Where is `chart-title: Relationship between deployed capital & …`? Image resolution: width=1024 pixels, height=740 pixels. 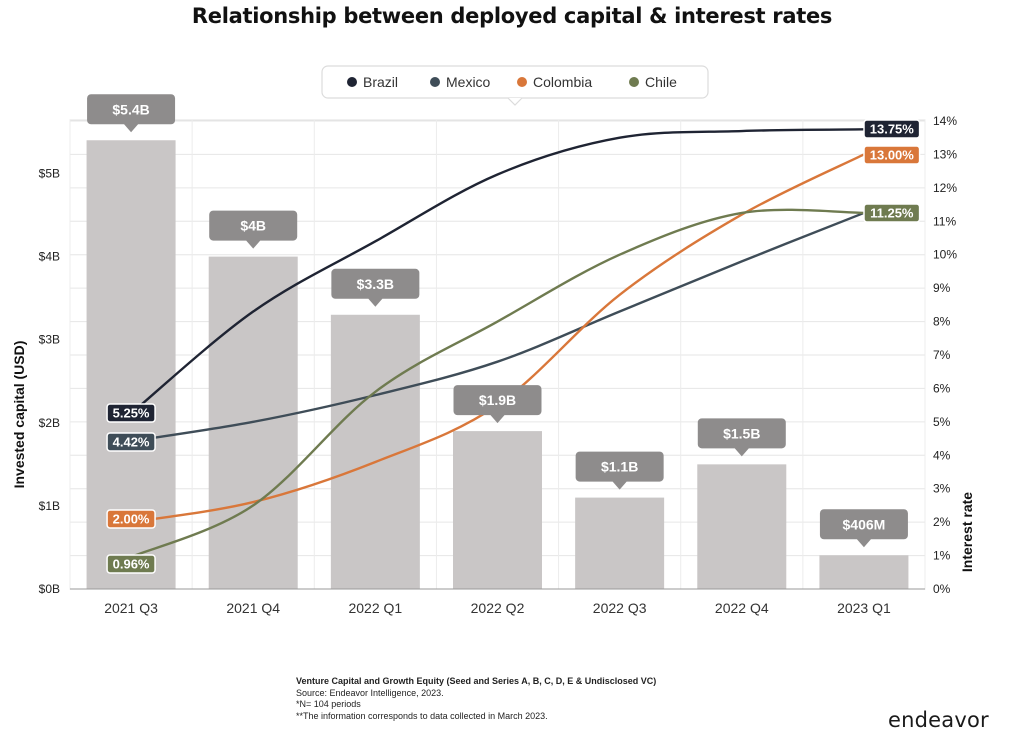 chart-title: Relationship between deployed capital & … is located at coordinates (512, 16).